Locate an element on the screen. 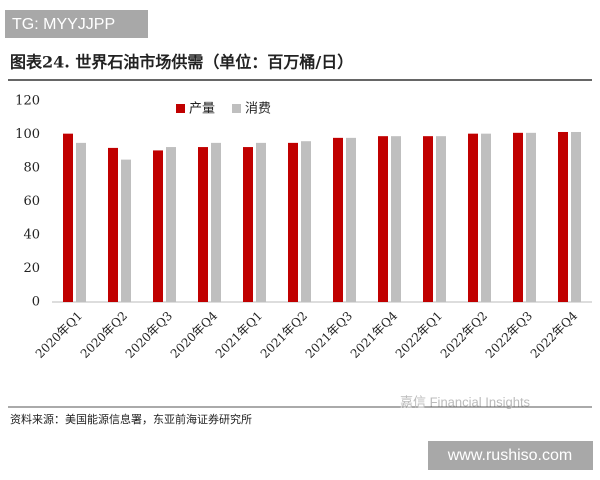  y-tick-label: 60 is located at coordinates (31, 201).